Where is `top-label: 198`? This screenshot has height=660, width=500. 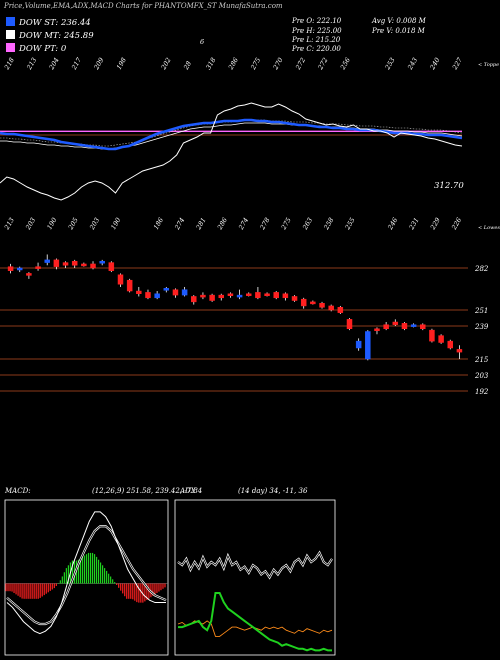 top-label: 198 is located at coordinates (121, 63).